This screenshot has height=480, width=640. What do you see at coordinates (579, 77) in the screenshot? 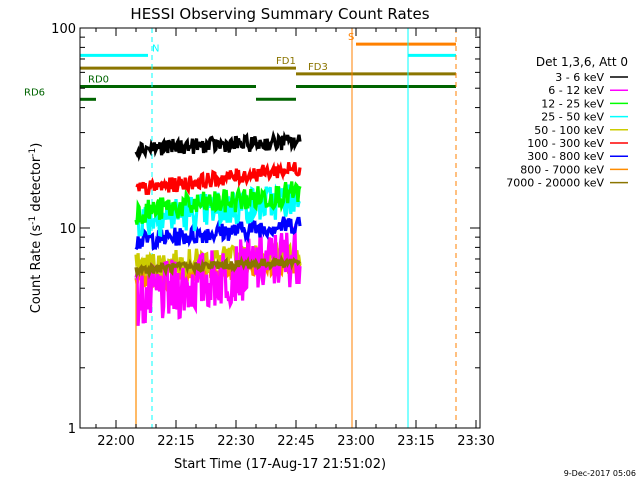
I see `legend-label: 3 - 6 keV` at bounding box center [579, 77].